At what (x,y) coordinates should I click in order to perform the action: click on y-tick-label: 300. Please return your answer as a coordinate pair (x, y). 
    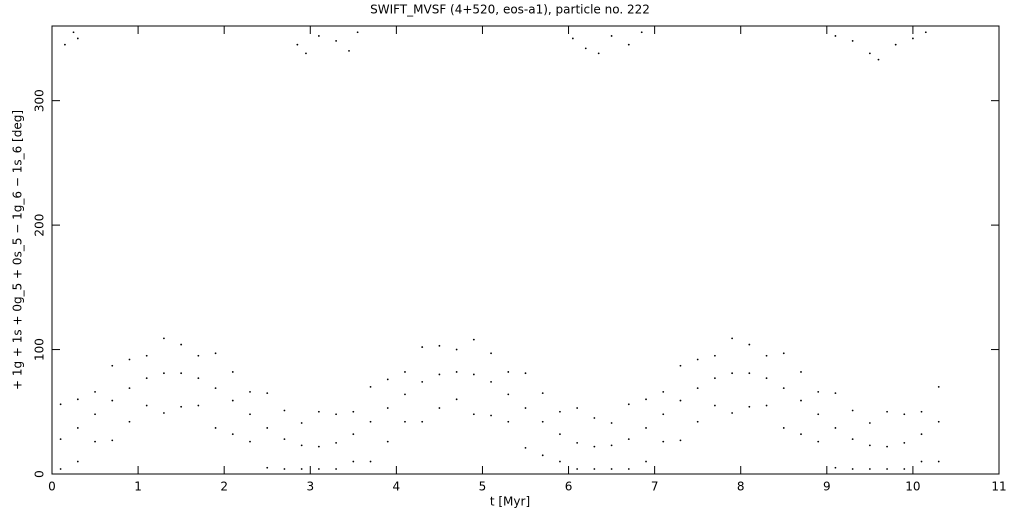
    Looking at the image, I should click on (40, 100).